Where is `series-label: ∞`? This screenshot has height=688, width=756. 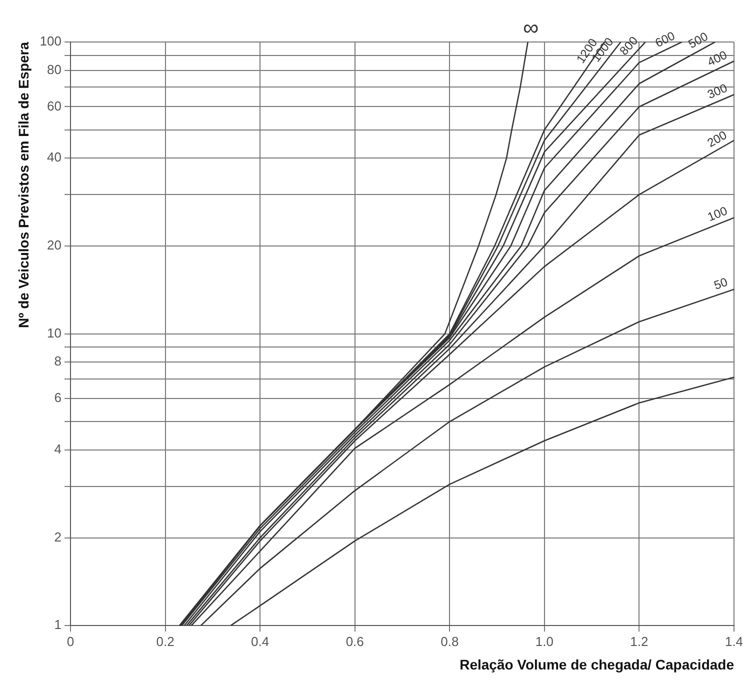
series-label: ∞ is located at coordinates (530, 27).